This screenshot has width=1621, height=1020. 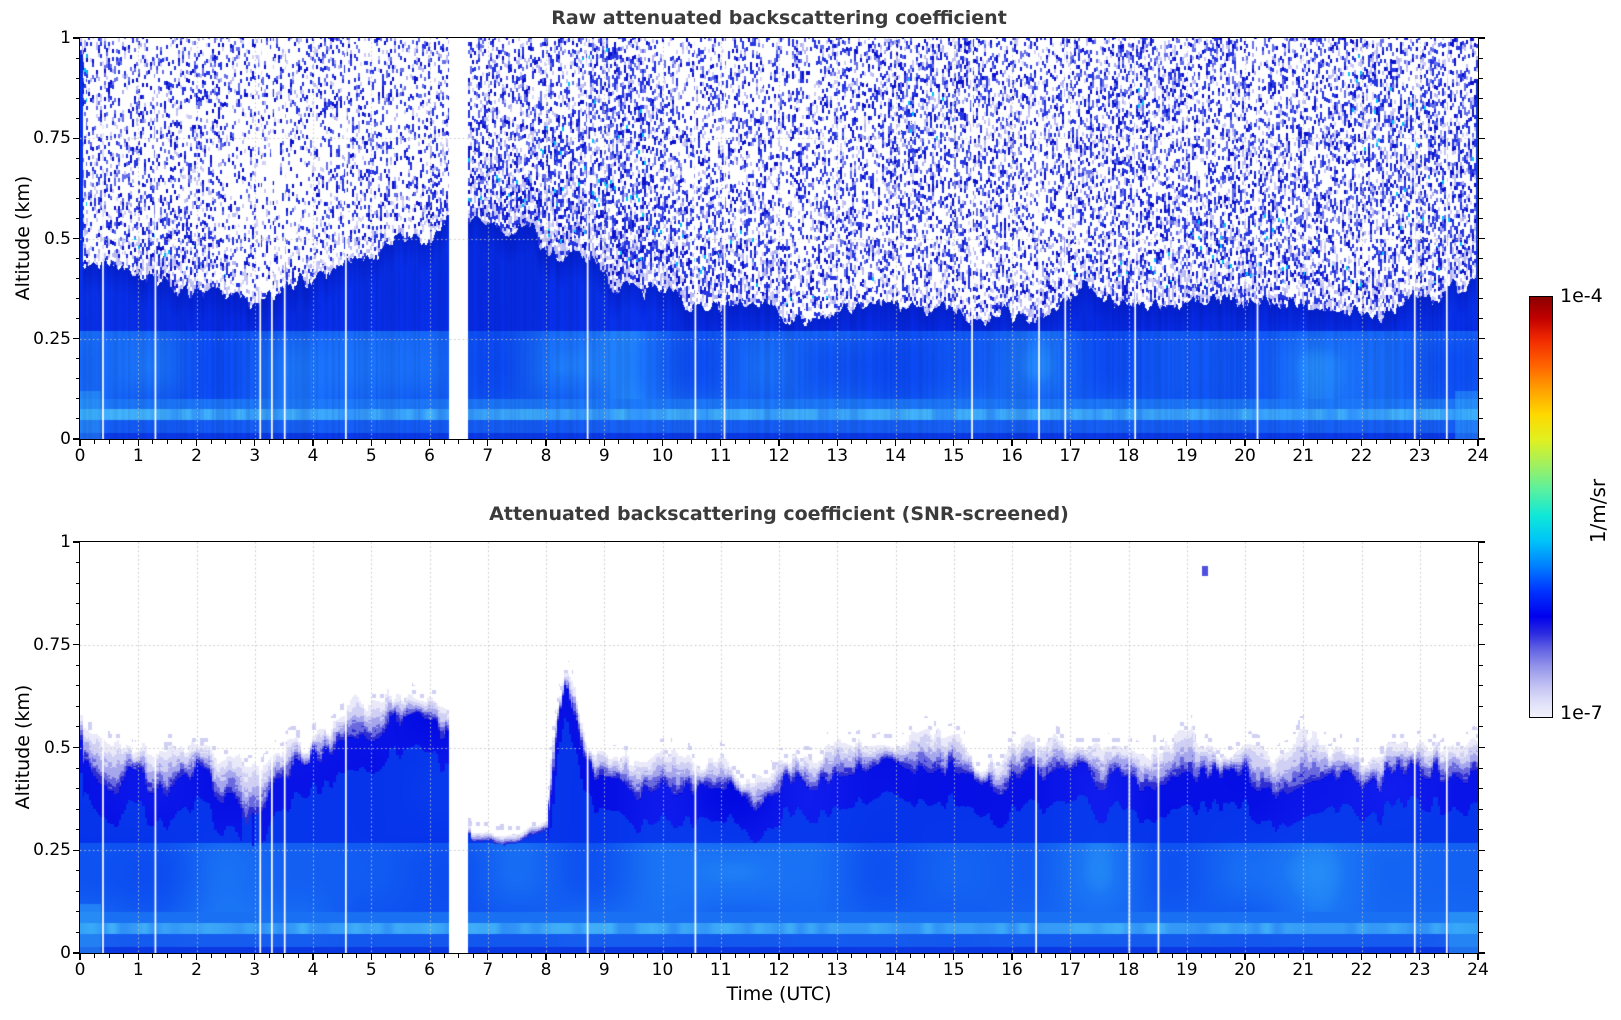 What do you see at coordinates (65, 439) in the screenshot?
I see `y-tick-label: 0` at bounding box center [65, 439].